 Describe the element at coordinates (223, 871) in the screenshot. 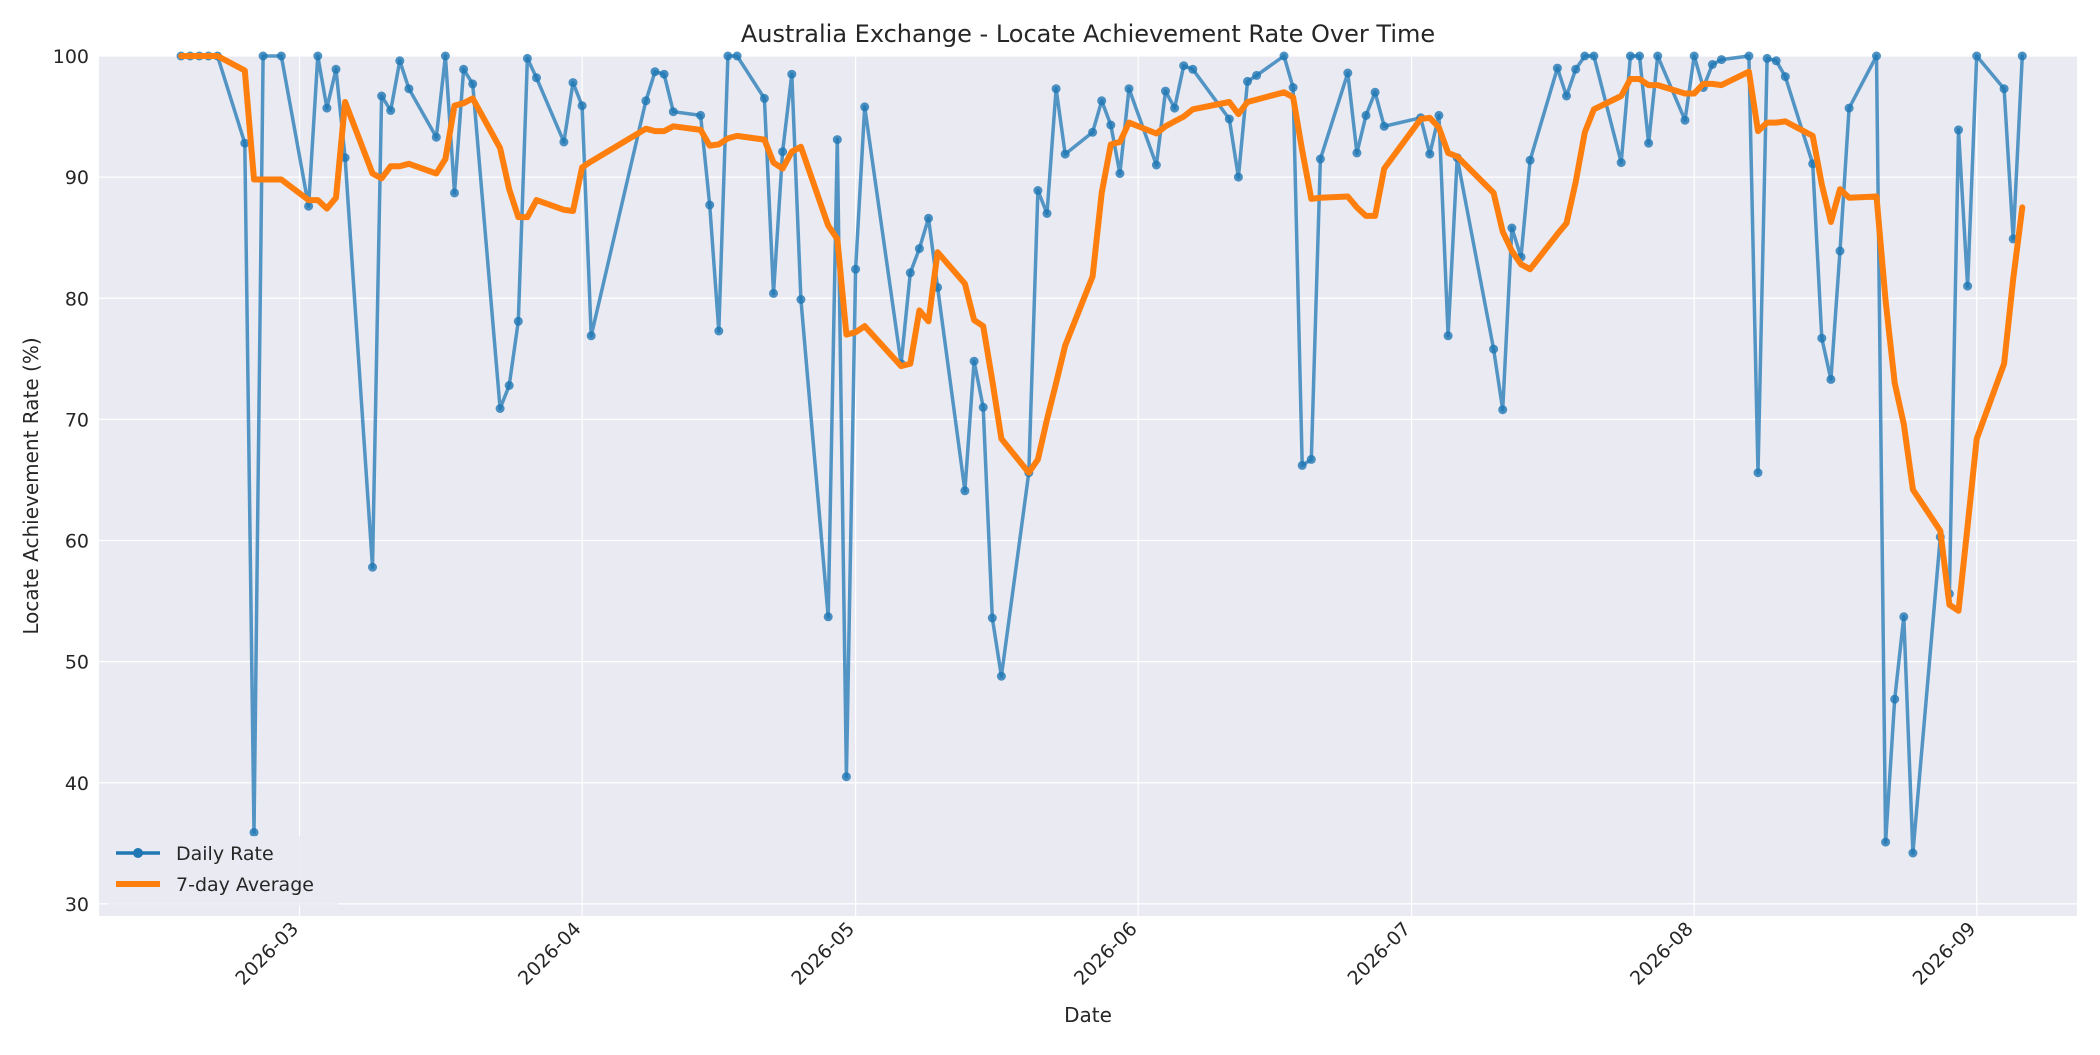

I see `legend: Daily Rate 7-day Average` at that location.